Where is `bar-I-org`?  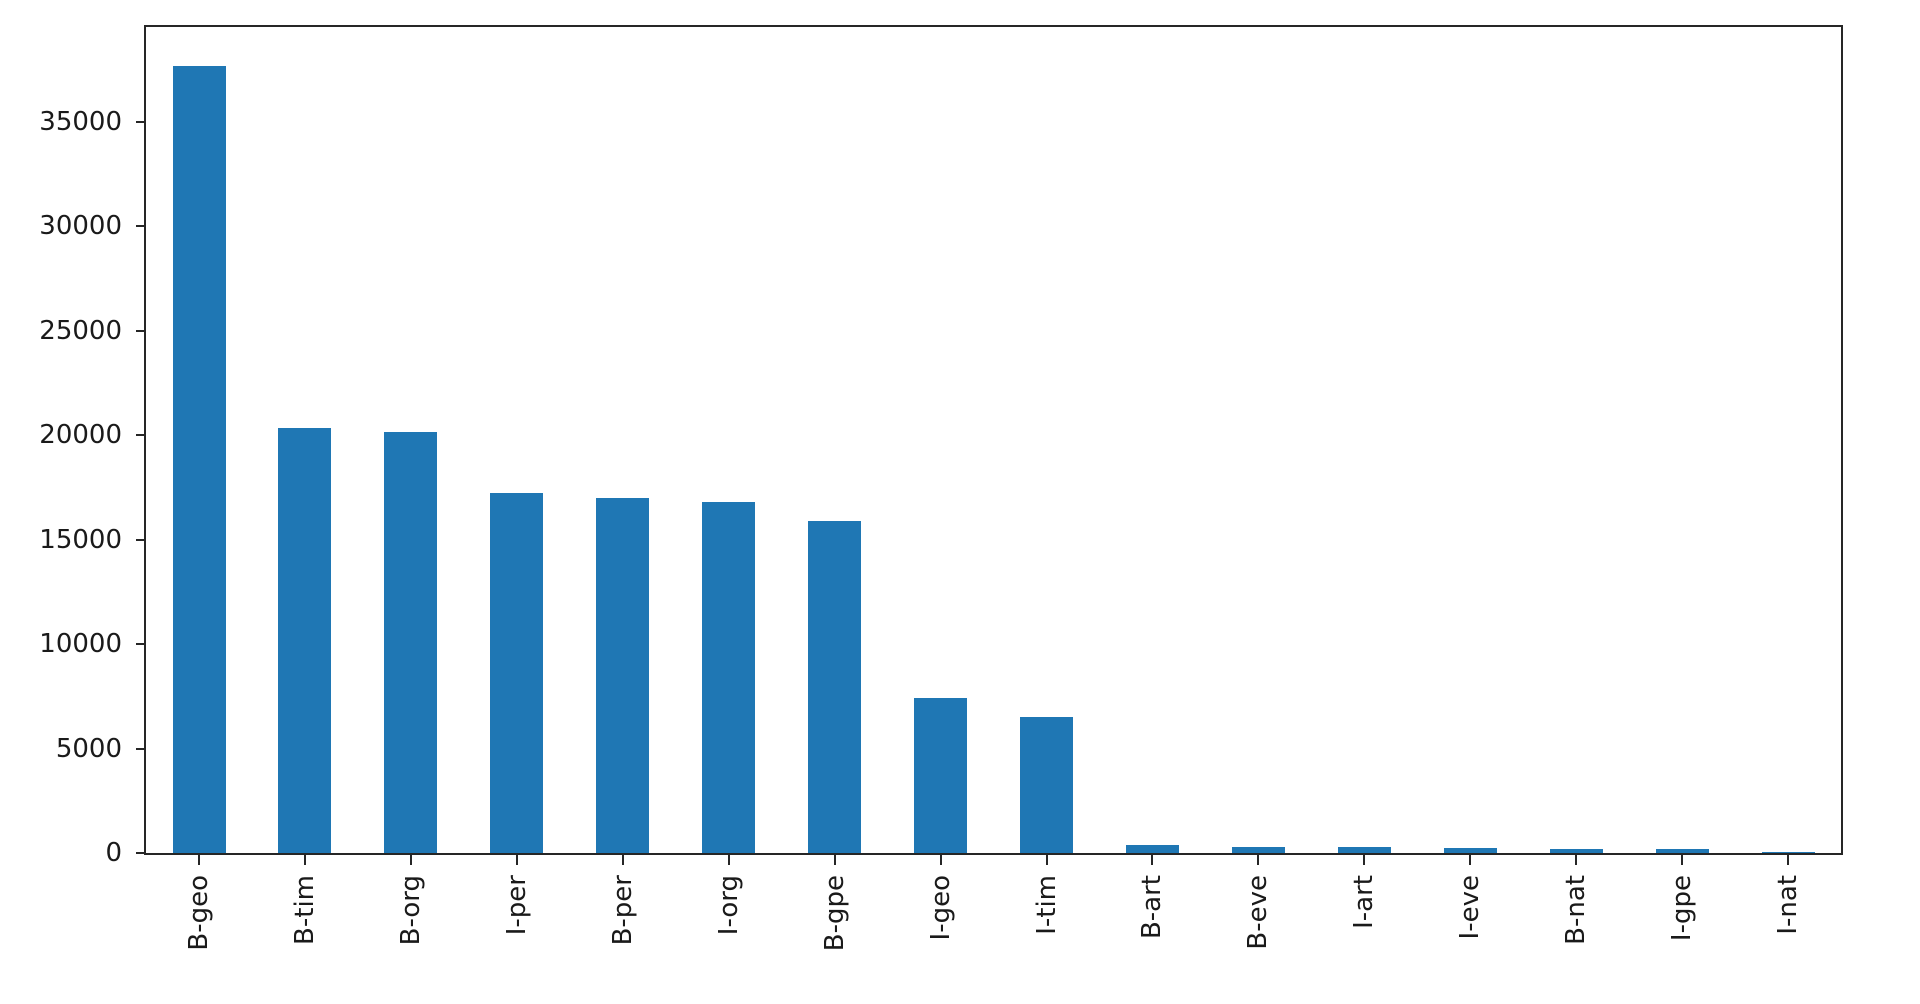
bar-I-org is located at coordinates (729, 677).